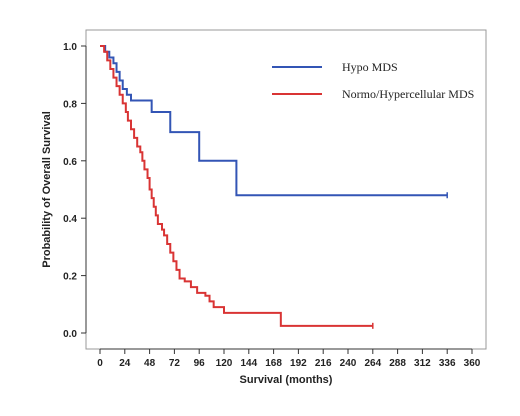 This screenshot has height=416, width=520. What do you see at coordinates (150, 363) in the screenshot?
I see `x-tick-label: 48` at bounding box center [150, 363].